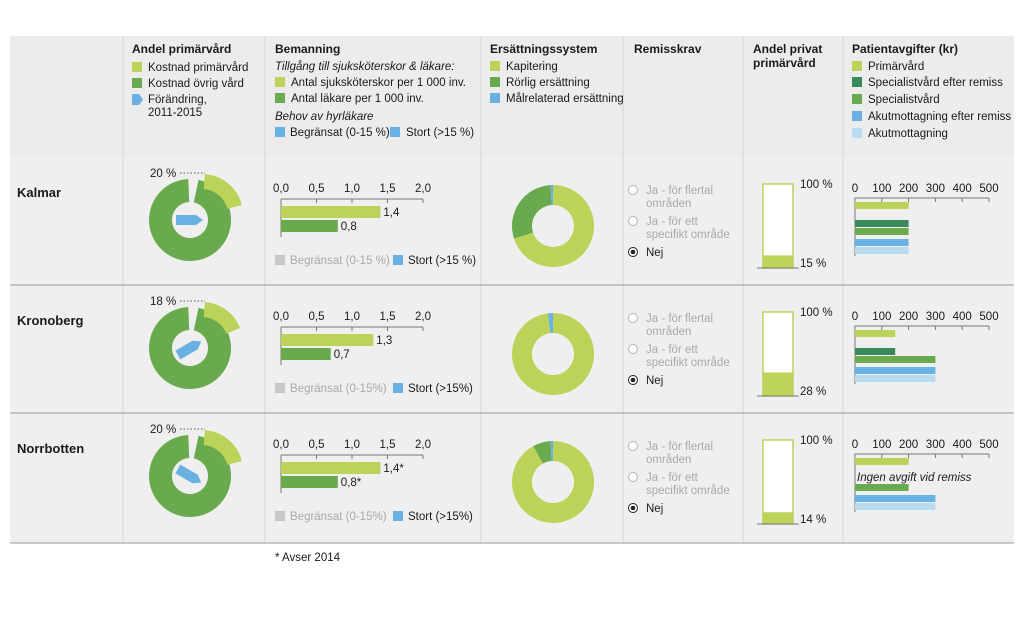  Describe the element at coordinates (331, 468) in the screenshot. I see `bar-nurses` at that location.